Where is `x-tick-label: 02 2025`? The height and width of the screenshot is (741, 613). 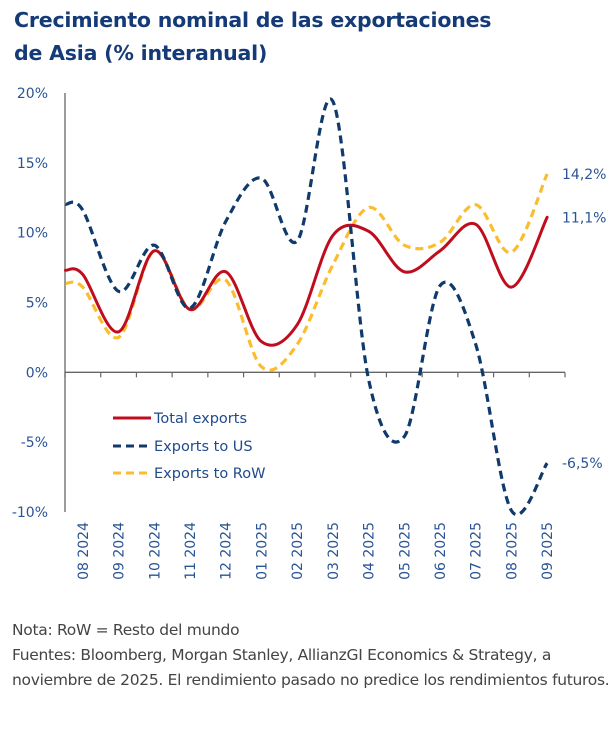 x-tick-label: 02 2025 is located at coordinates (298, 551).